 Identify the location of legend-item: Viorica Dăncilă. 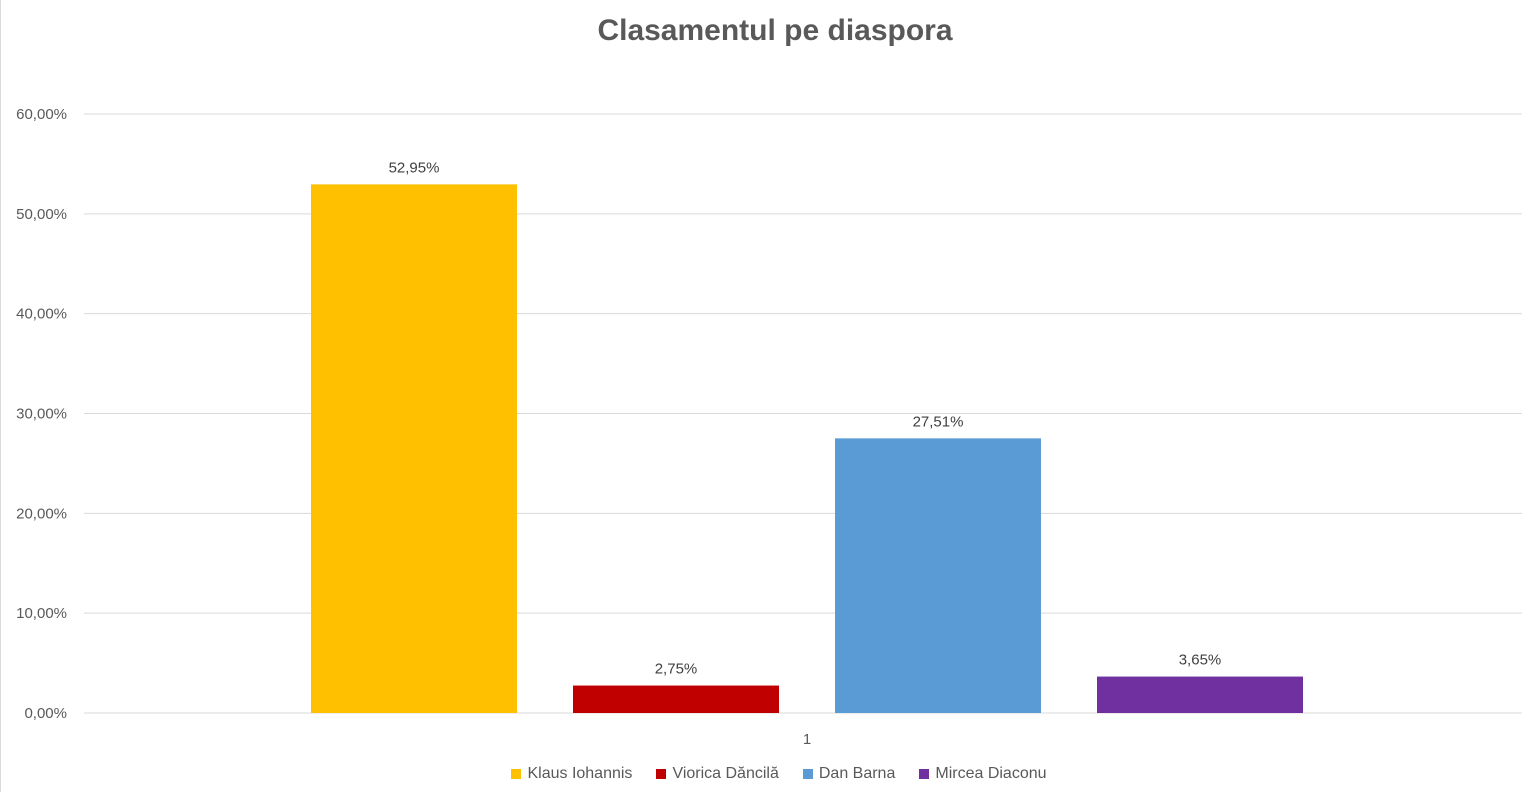
(717, 774).